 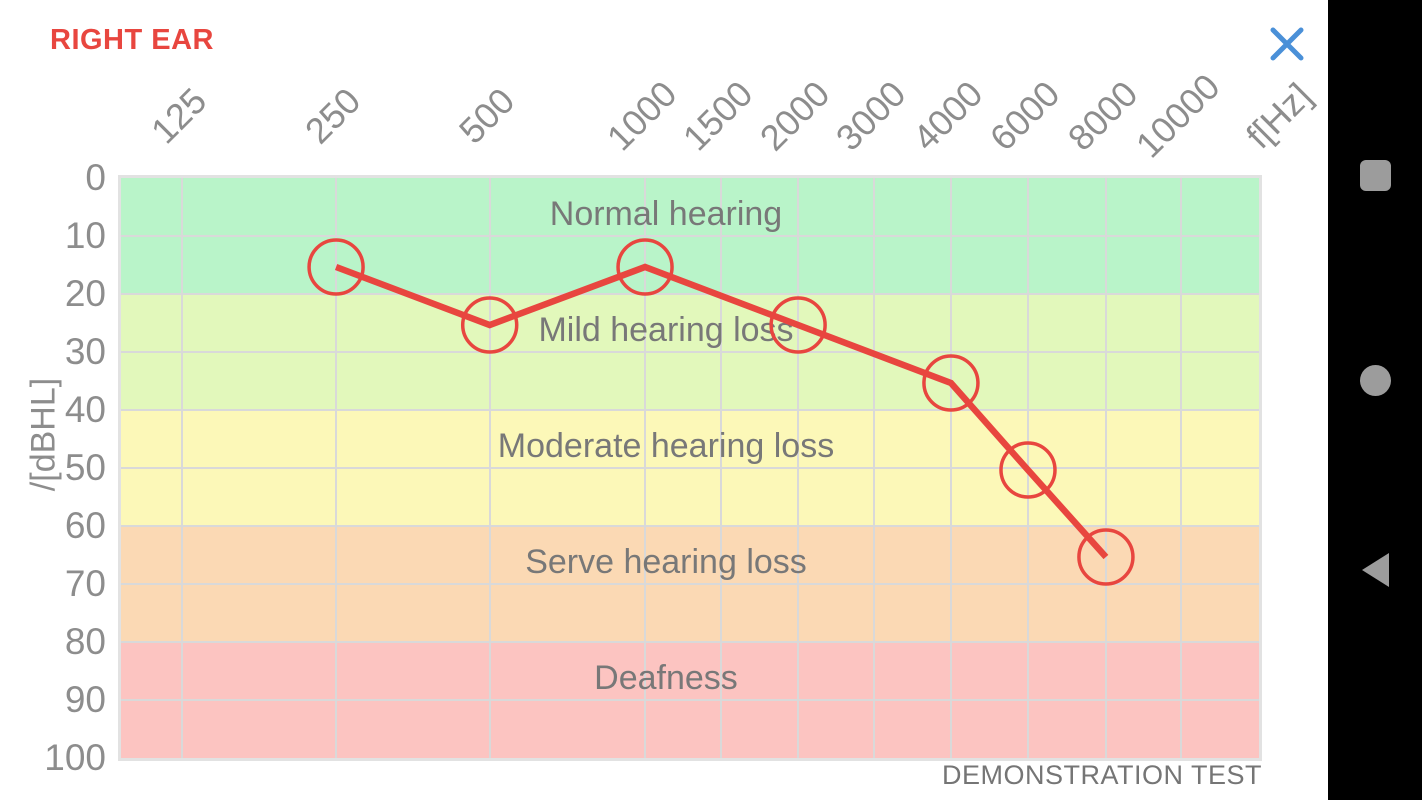 I want to click on close-icon, so click(x=1287, y=43).